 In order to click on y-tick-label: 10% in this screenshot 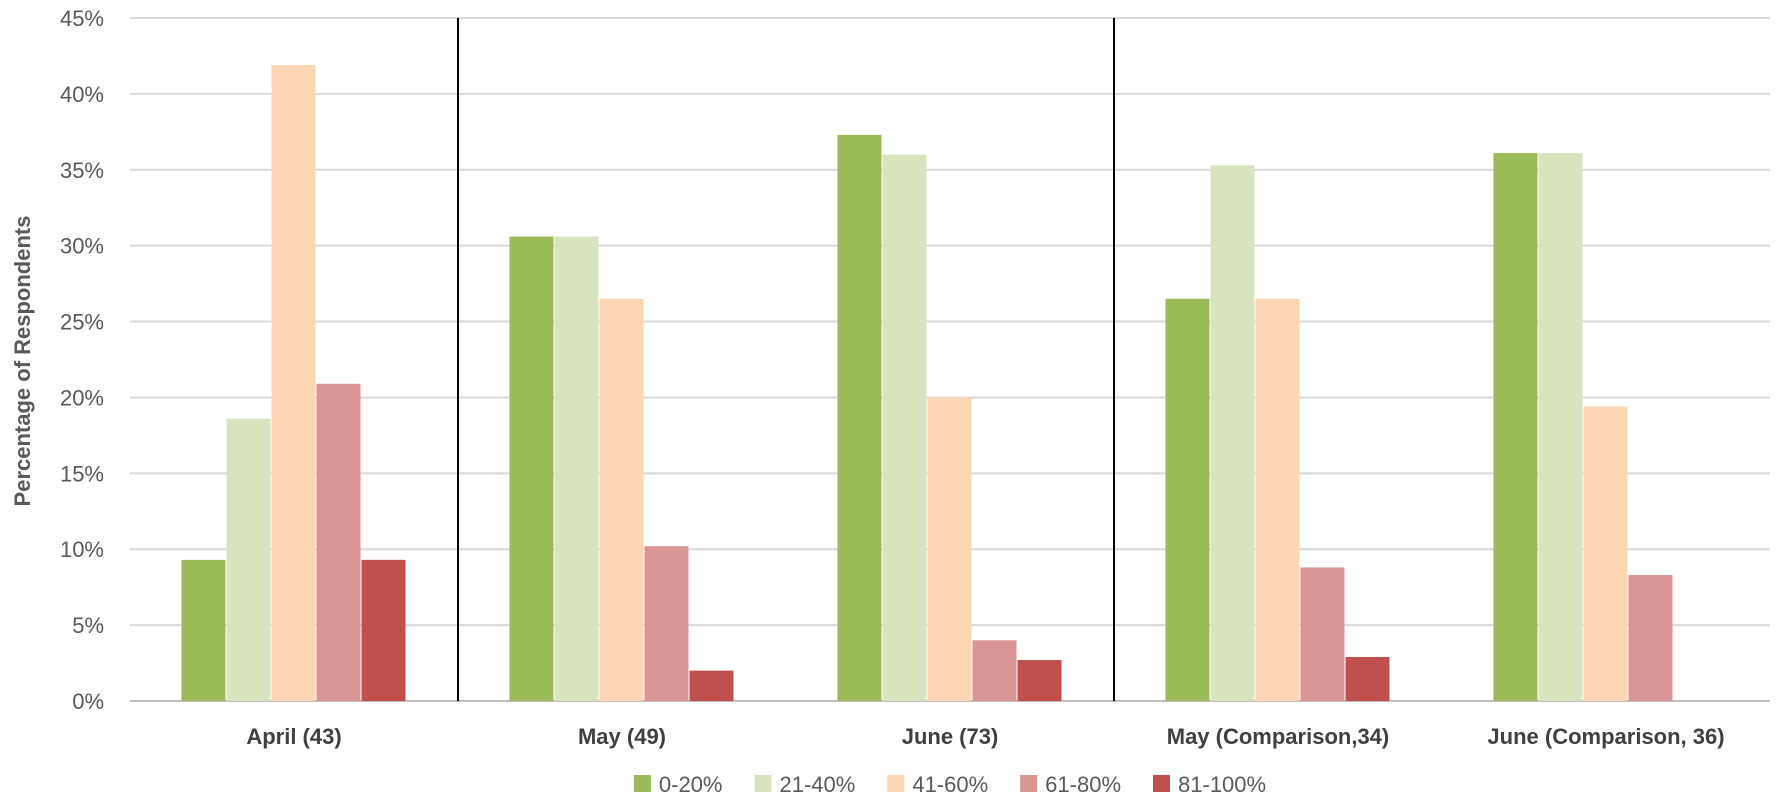, I will do `click(82, 549)`.